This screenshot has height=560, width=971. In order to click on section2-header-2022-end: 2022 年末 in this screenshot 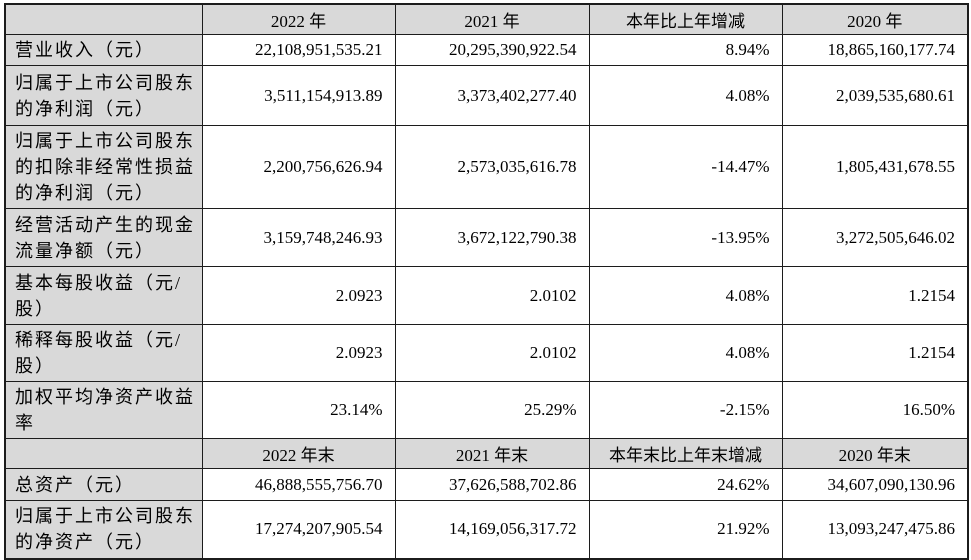, I will do `click(298, 453)`.